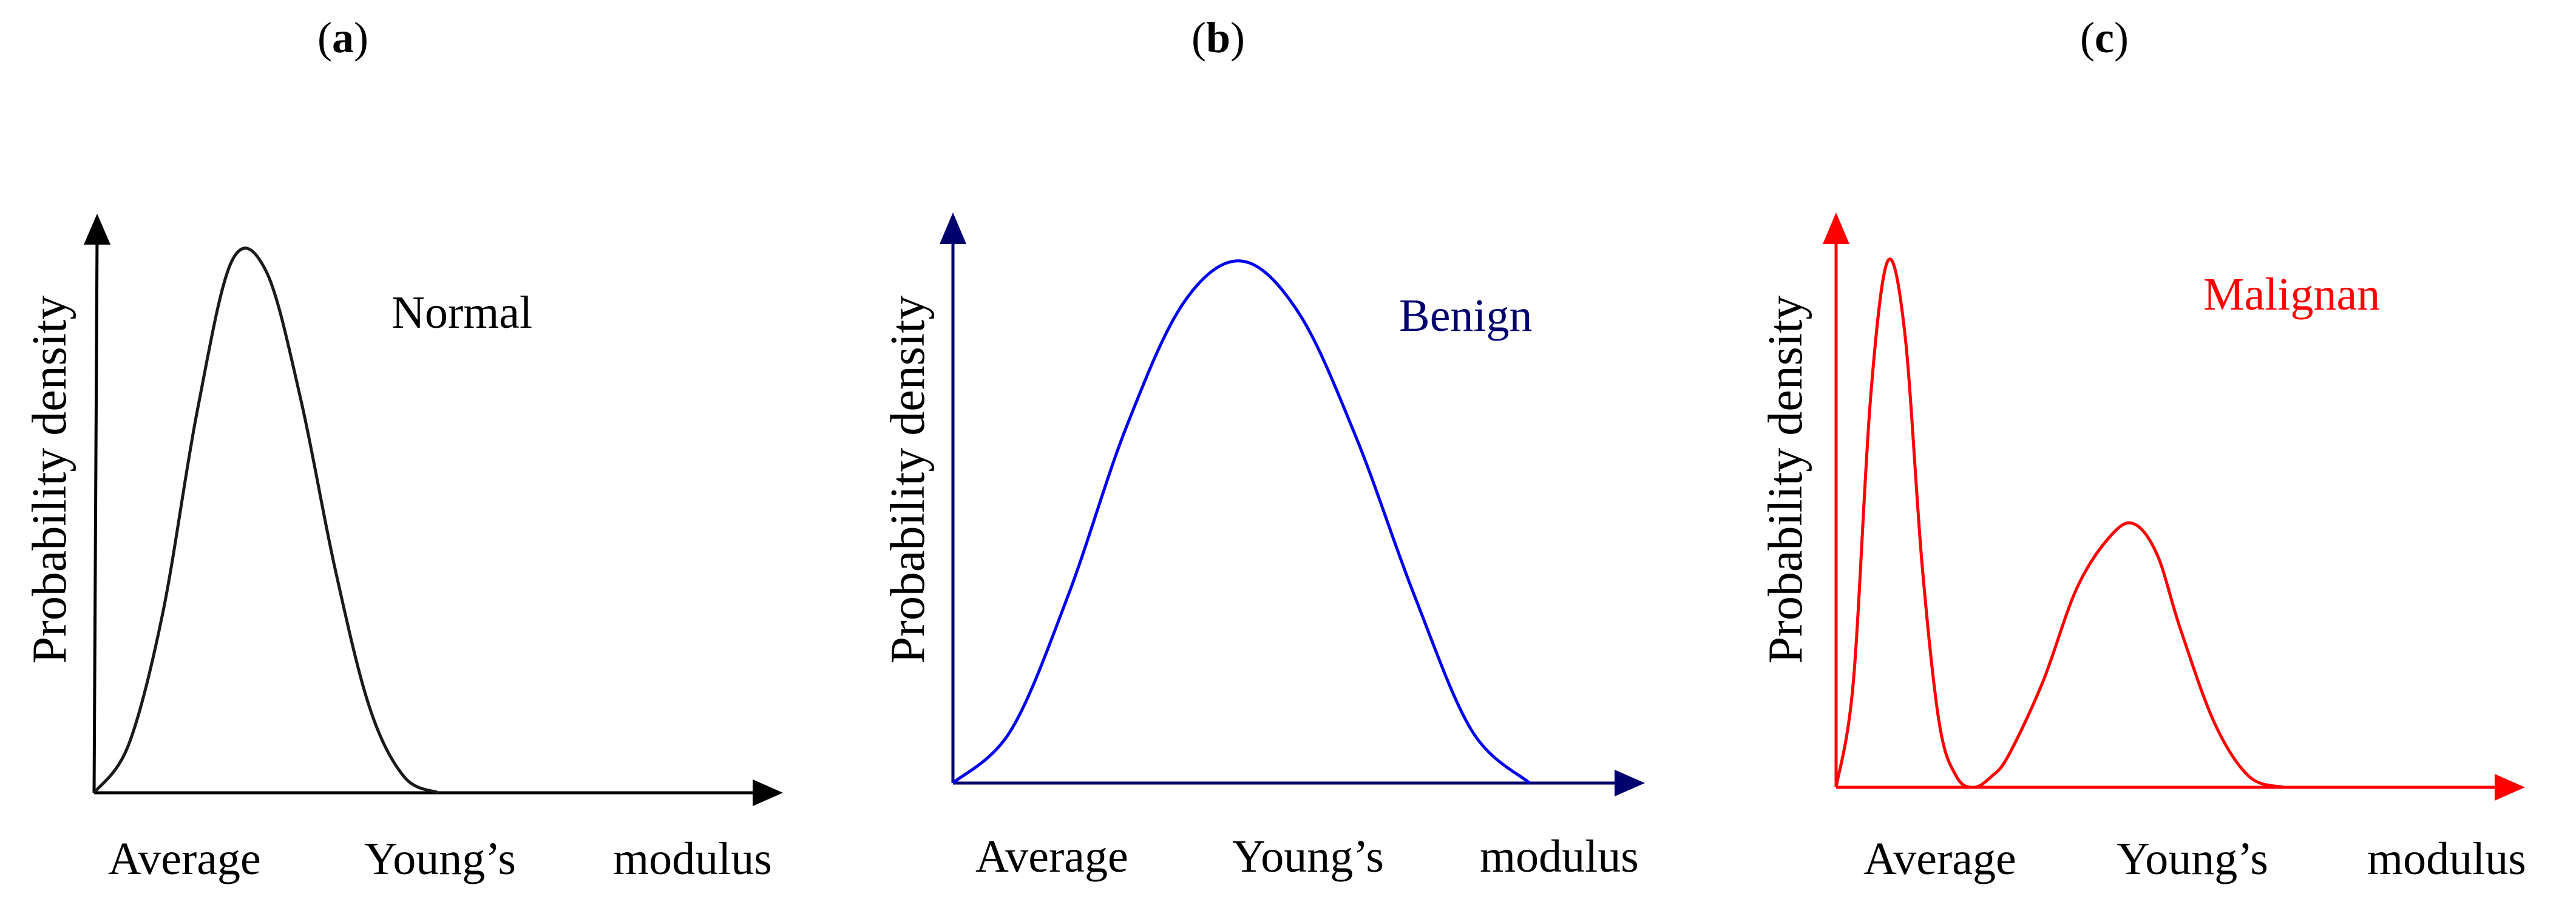  What do you see at coordinates (49, 480) in the screenshot?
I see `panel-a-y-axis-label: Probability density` at bounding box center [49, 480].